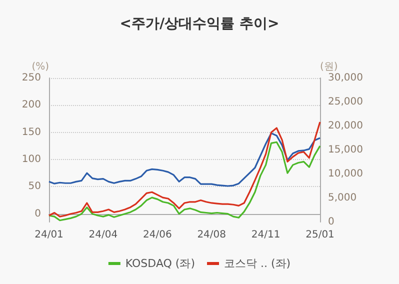 The image size is (399, 284). What do you see at coordinates (265, 235) in the screenshot?
I see `x-tick-label: 24/11` at bounding box center [265, 235].